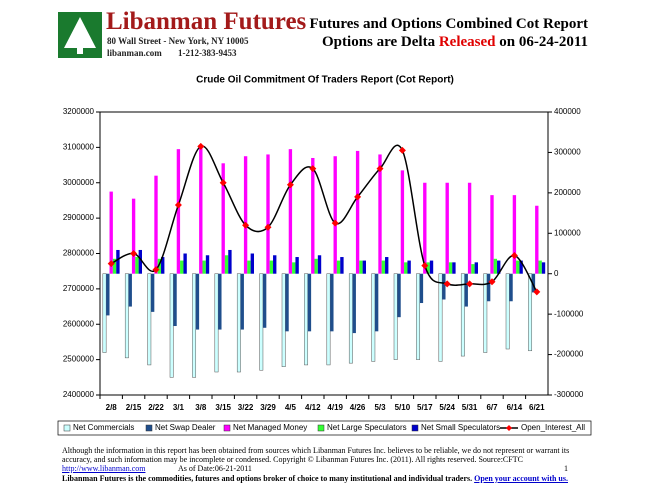 This screenshot has width=650, height=502. Describe the element at coordinates (79, 111) in the screenshot. I see `y-tick-label: 3200000` at that location.